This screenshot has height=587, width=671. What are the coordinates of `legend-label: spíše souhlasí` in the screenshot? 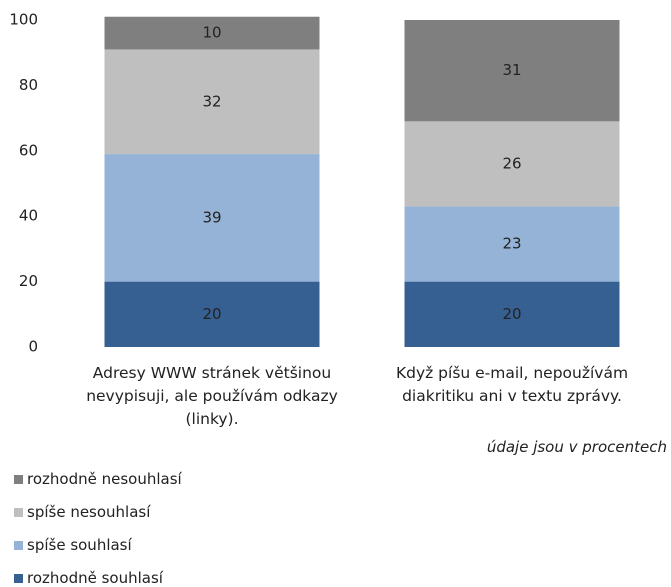 It's located at (79, 545).